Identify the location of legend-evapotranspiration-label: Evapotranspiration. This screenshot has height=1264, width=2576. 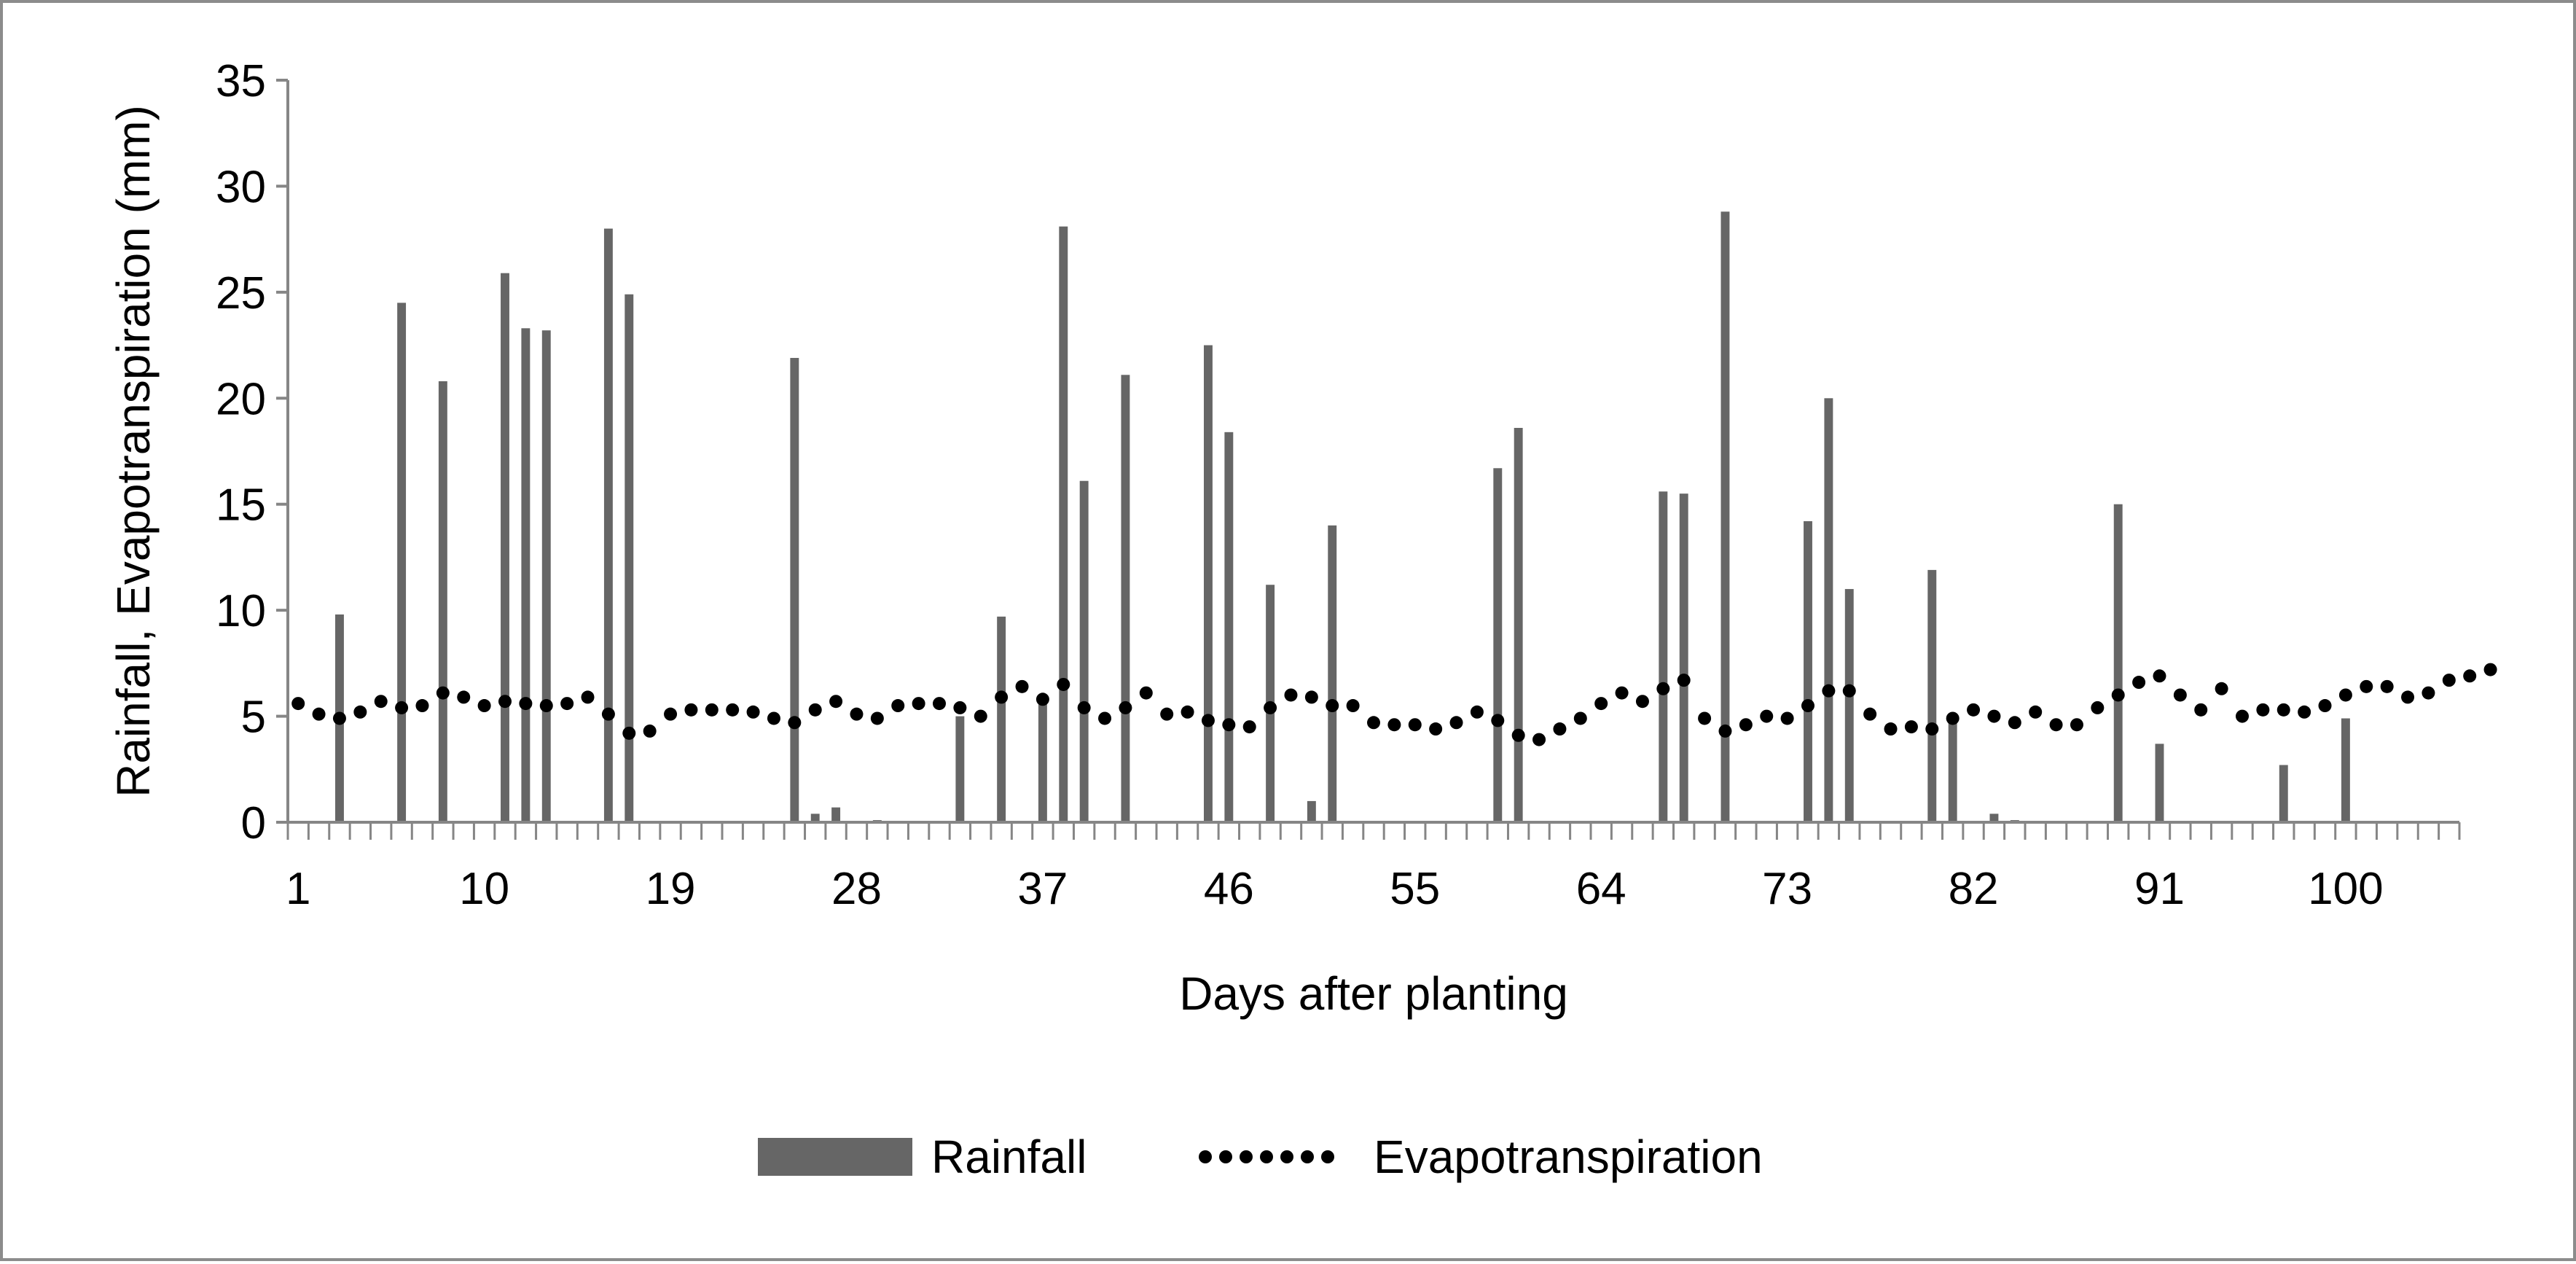
(1568, 1157).